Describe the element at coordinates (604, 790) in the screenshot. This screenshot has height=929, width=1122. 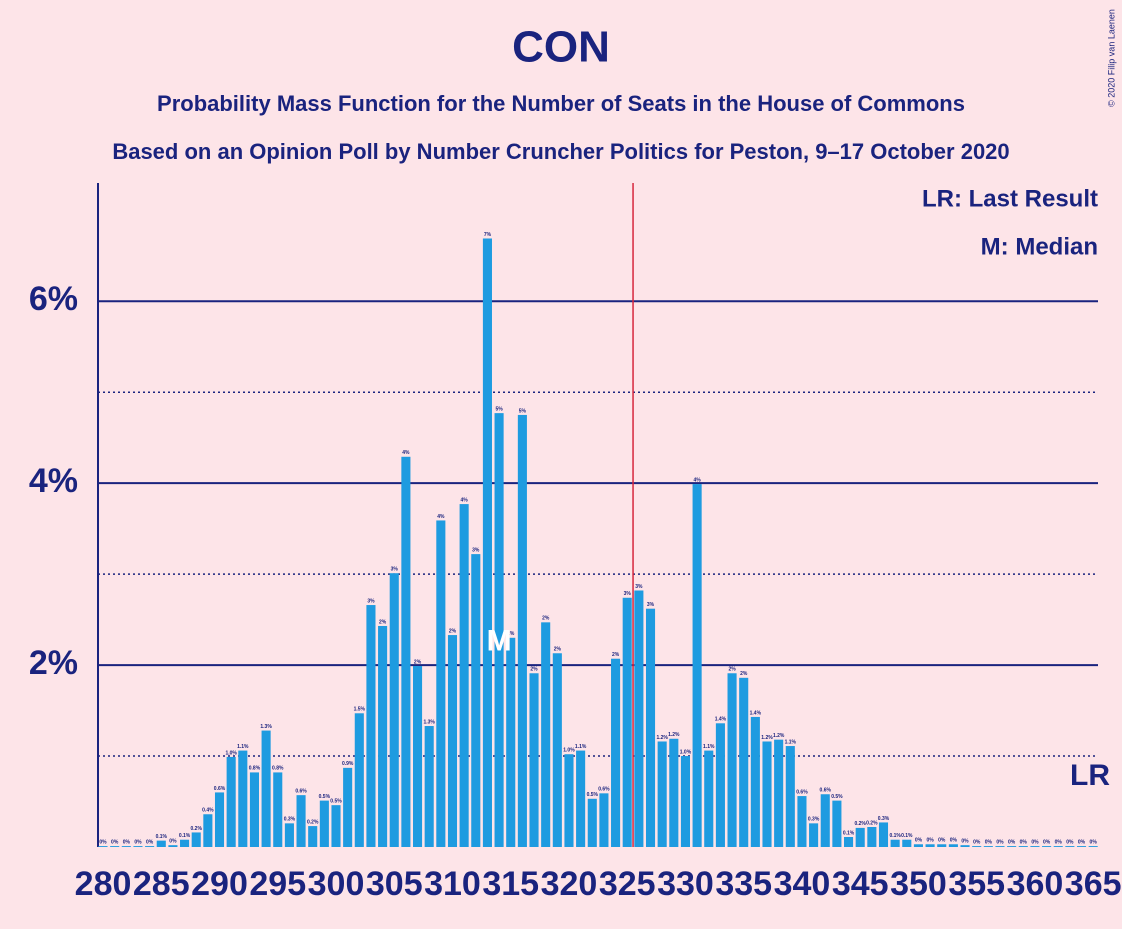
I see `value-label: 0.6%` at that location.